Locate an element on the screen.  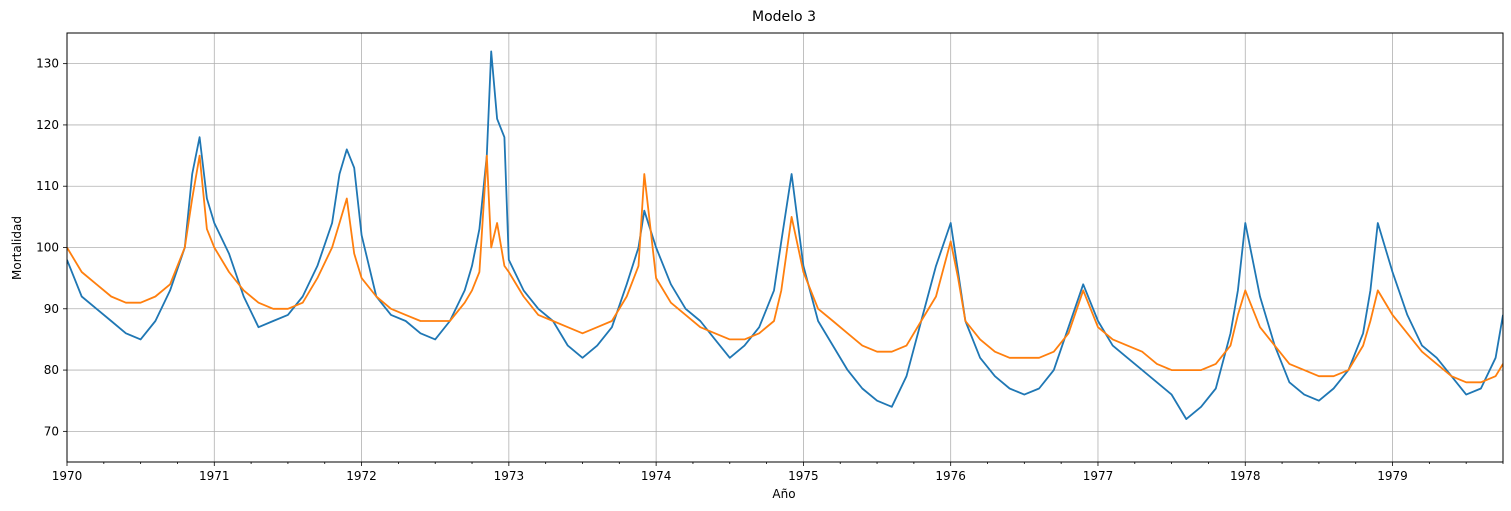
y-axis-ticks: 70 80 90 100 110 120 130 is located at coordinates (51, 247).